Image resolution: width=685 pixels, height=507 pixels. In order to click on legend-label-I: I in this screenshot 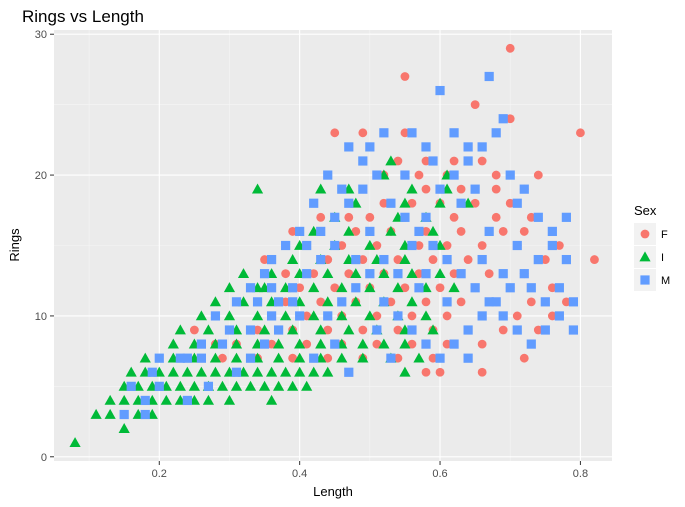, I will do `click(662, 258)`.